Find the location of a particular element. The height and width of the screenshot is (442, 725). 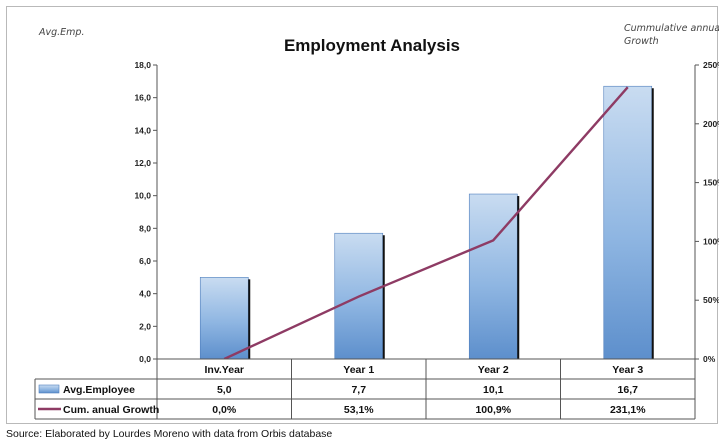

y-tick-label: 8,0 is located at coordinates (145, 228).